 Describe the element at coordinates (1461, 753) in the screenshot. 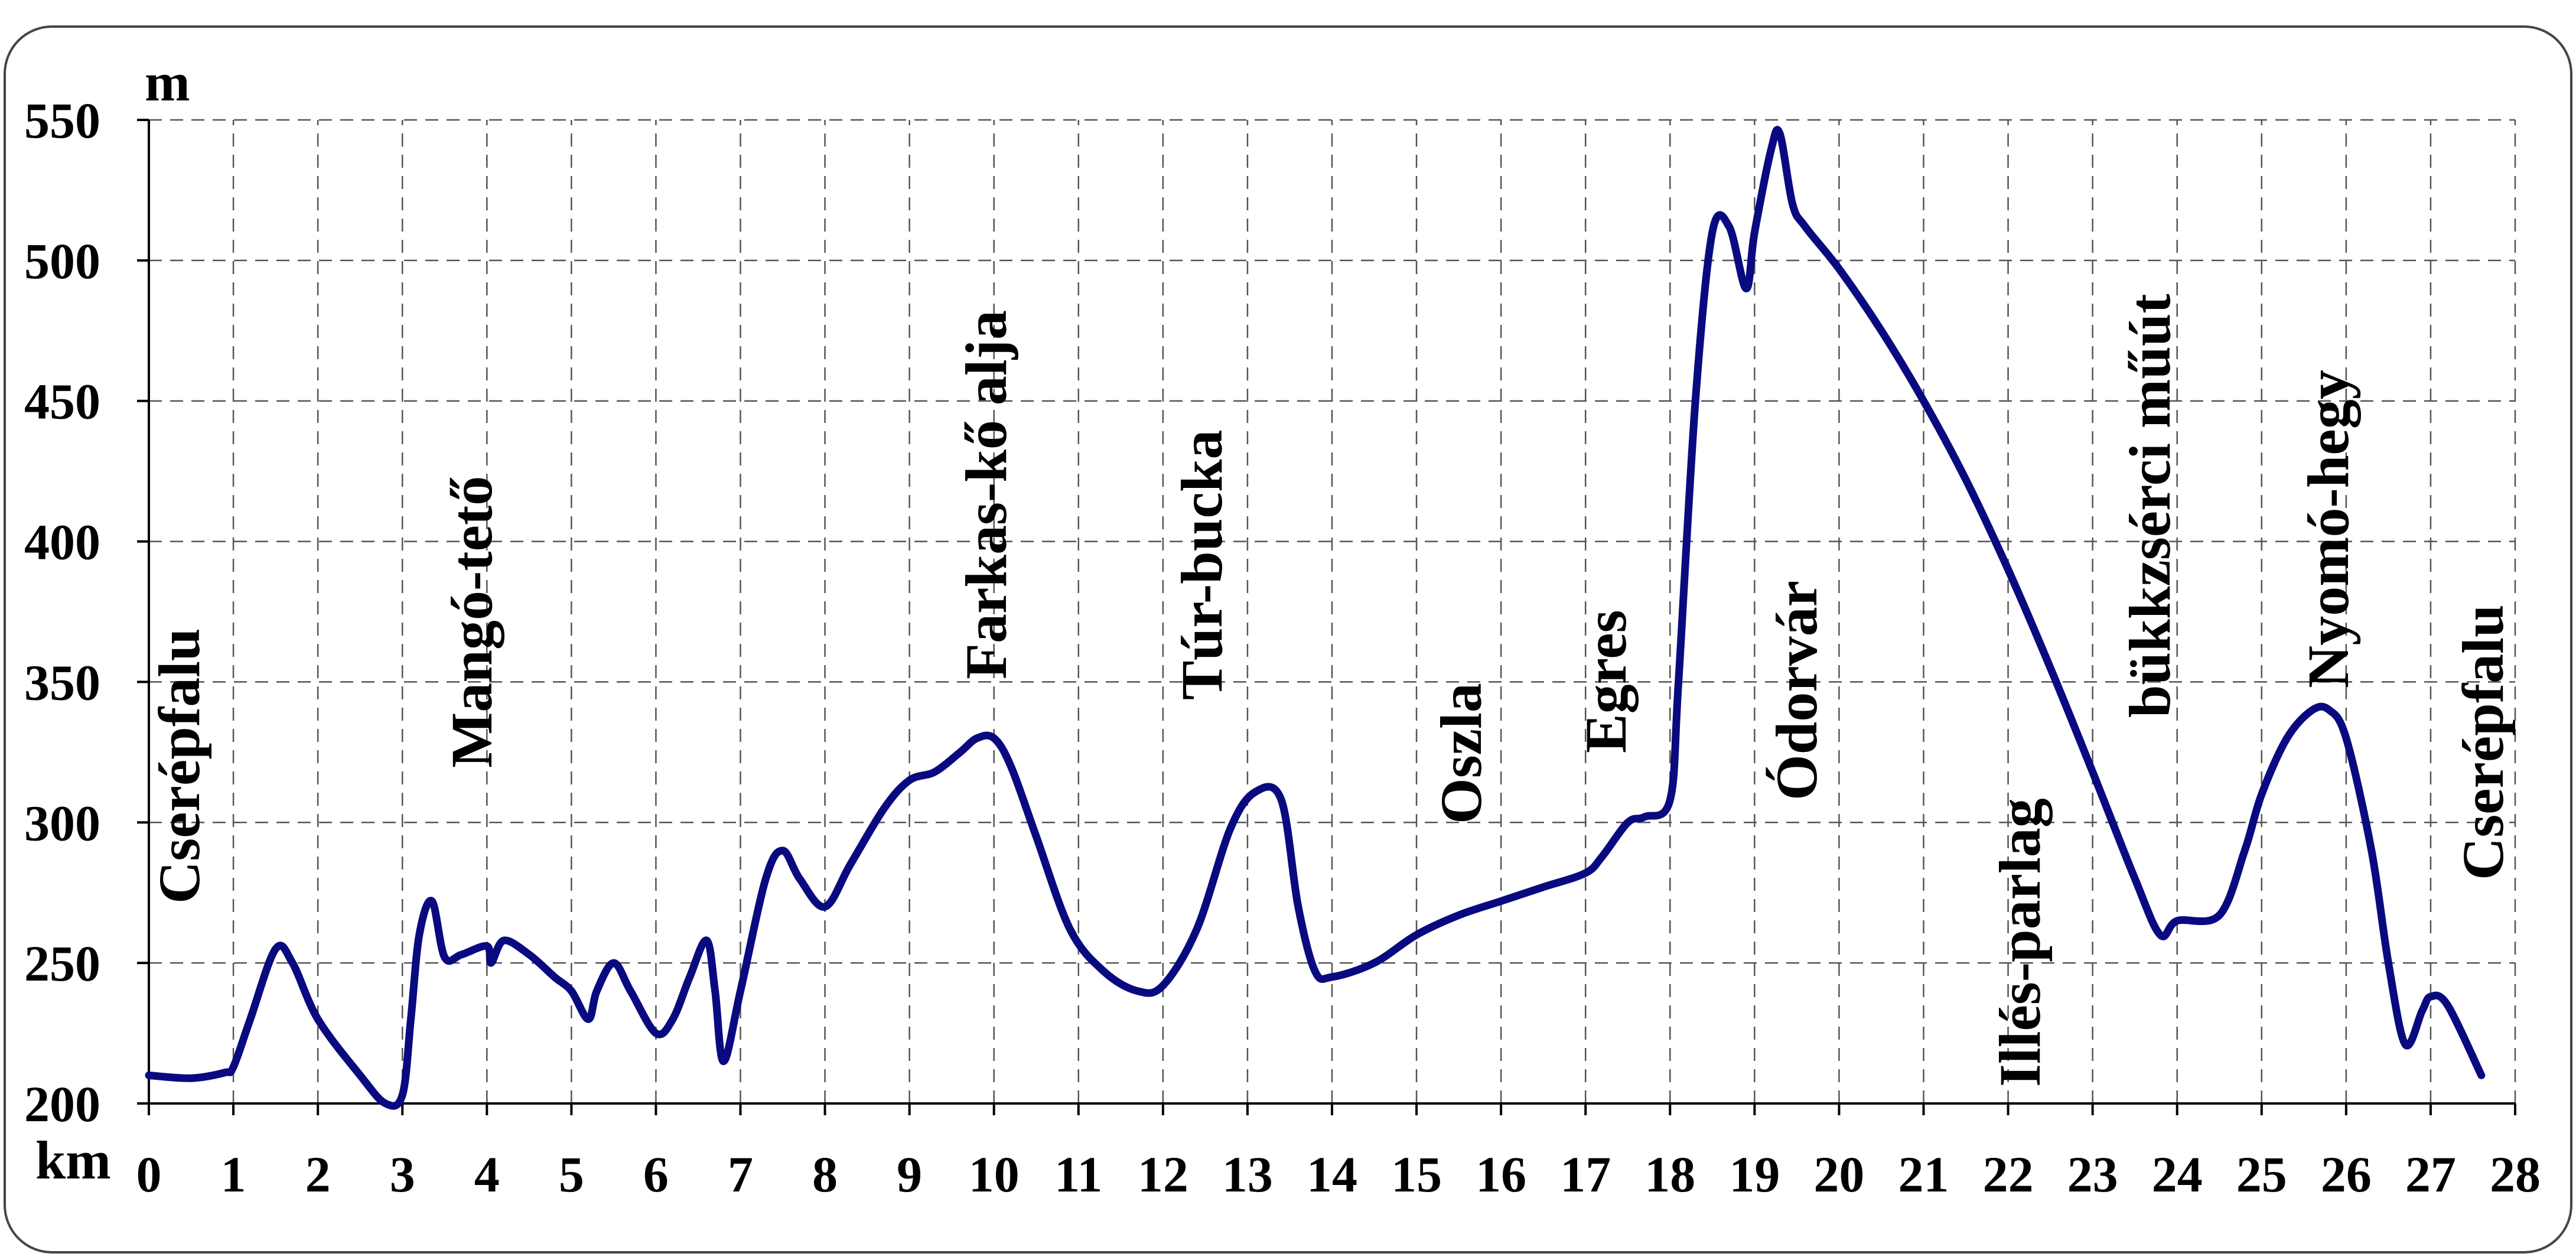

I see `place-label-oszla: Oszla` at that location.